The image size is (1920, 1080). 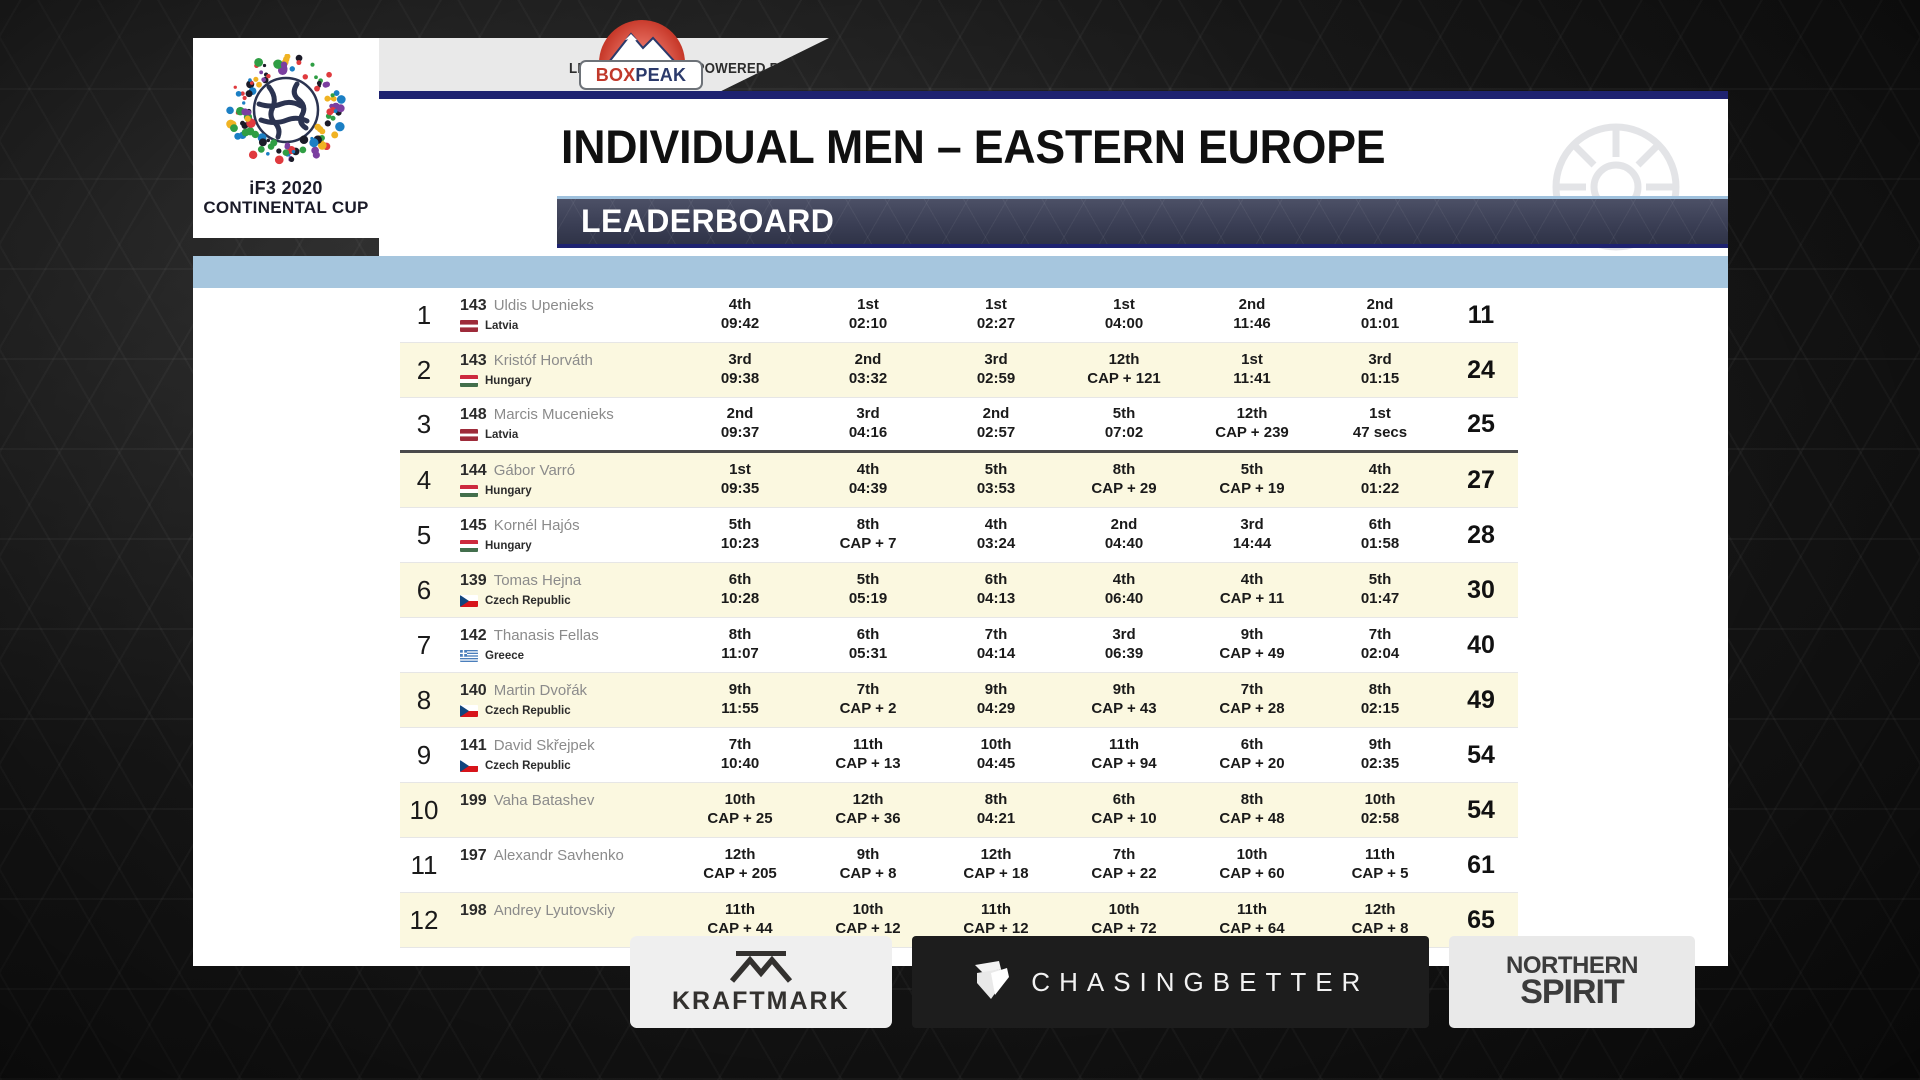 I want to click on athlete-bib: 143, so click(x=473, y=361).